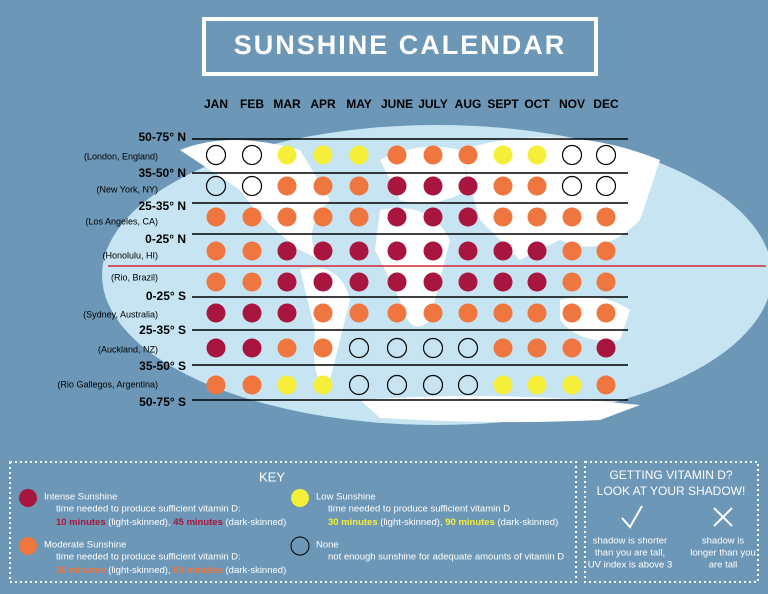 This screenshot has height=594, width=768. What do you see at coordinates (433, 104) in the screenshot?
I see `month-label: JULY` at bounding box center [433, 104].